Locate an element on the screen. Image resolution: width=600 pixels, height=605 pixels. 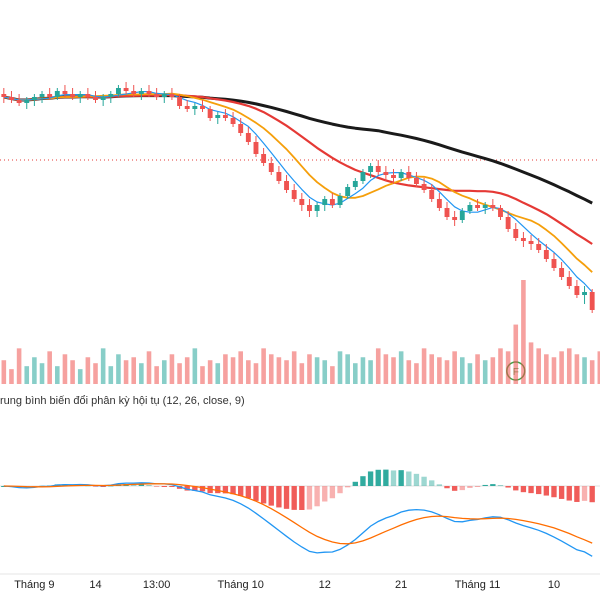
x-axis: Tháng 9 14 13:00 Tháng 10 12 21 Tháng 11 10 is located at coordinates (300, 582).